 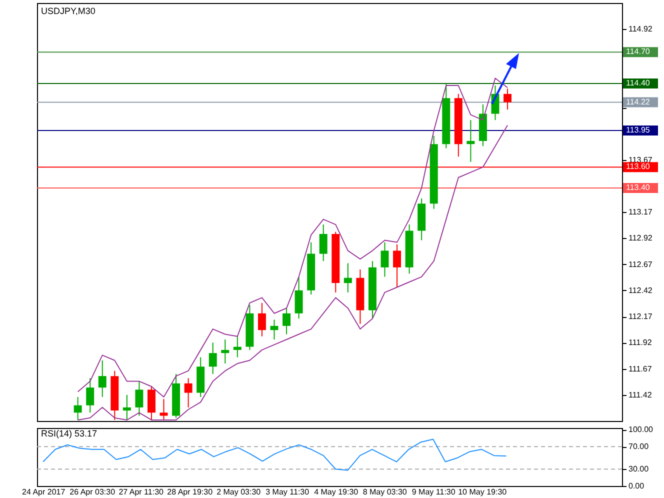 What do you see at coordinates (640, 238) in the screenshot?
I see `y-tick-label: 112.92` at bounding box center [640, 238].